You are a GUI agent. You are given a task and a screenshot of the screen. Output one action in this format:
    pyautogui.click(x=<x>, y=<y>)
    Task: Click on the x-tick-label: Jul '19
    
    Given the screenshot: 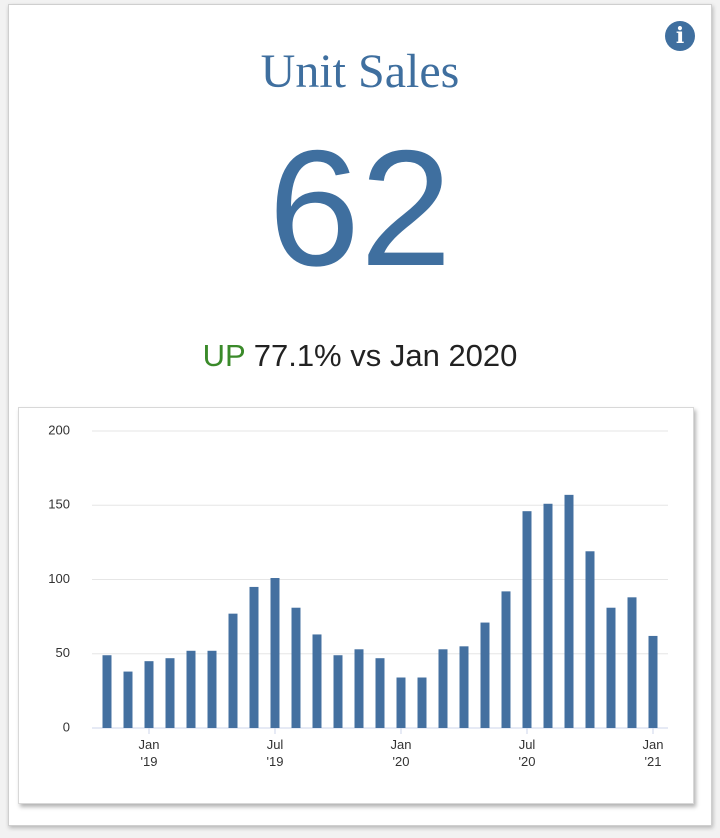 What is the action you would take?
    pyautogui.click(x=275, y=753)
    